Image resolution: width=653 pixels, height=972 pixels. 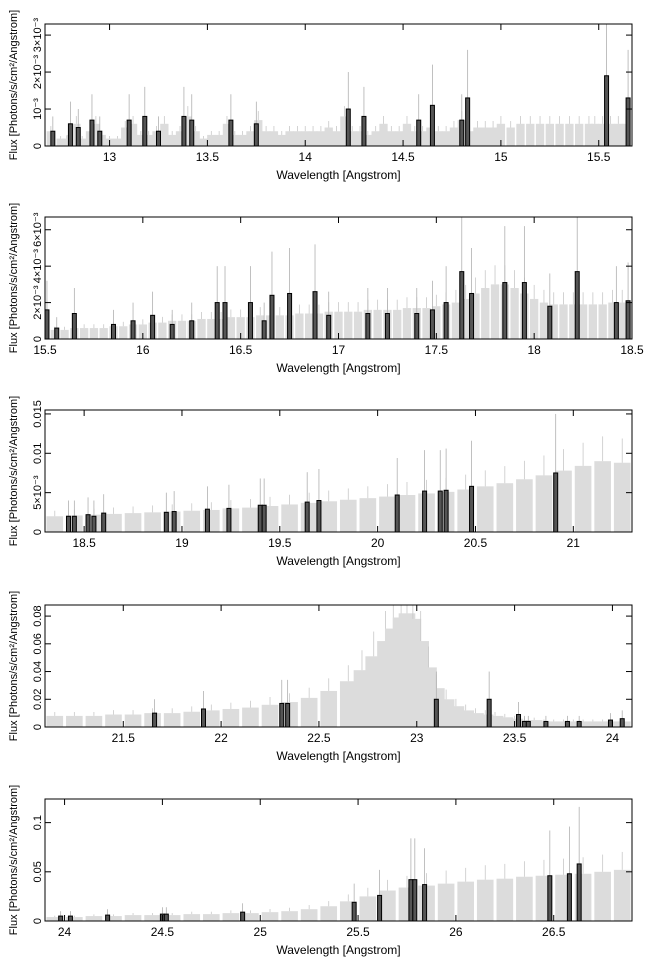 What do you see at coordinates (65, 932) in the screenshot?
I see `x-tick-label: 24` at bounding box center [65, 932].